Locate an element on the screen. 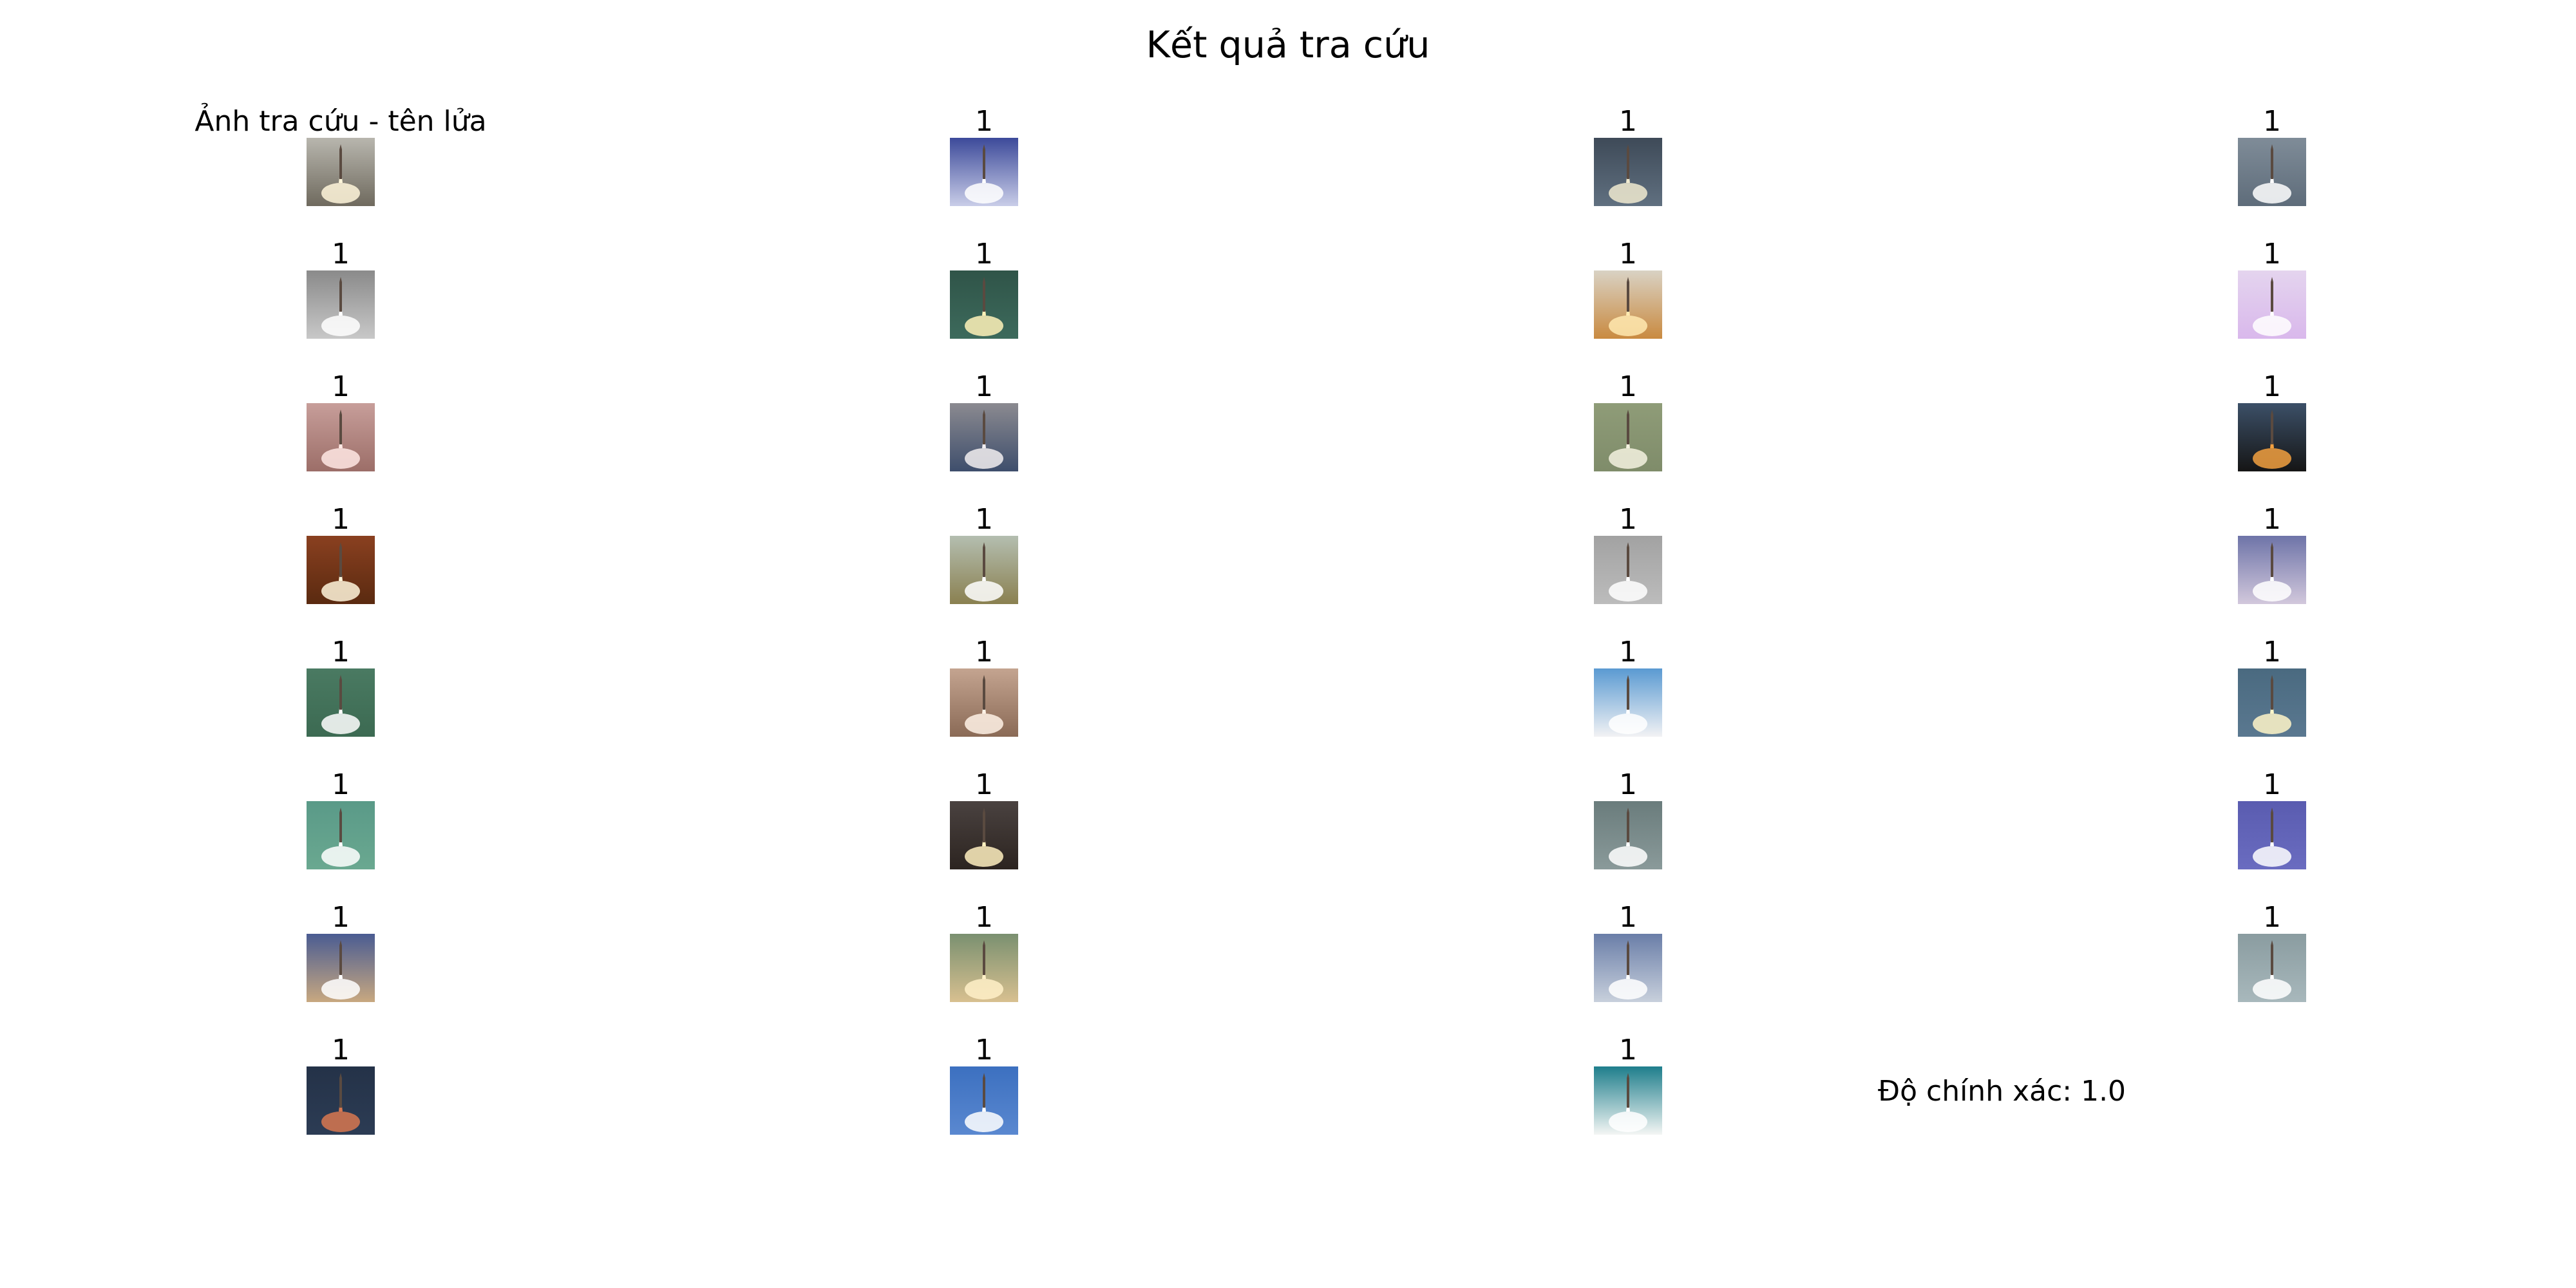  figure-title: Kết quả tra cứu is located at coordinates (1288, 45).